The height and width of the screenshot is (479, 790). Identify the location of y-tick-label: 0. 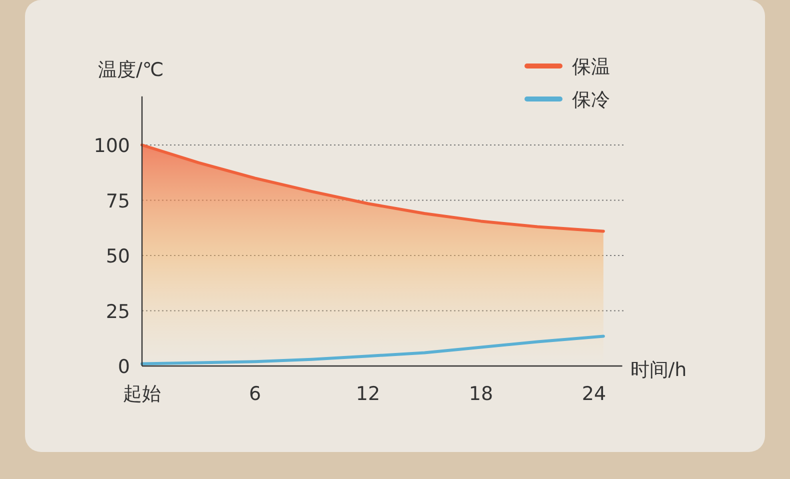
(124, 367).